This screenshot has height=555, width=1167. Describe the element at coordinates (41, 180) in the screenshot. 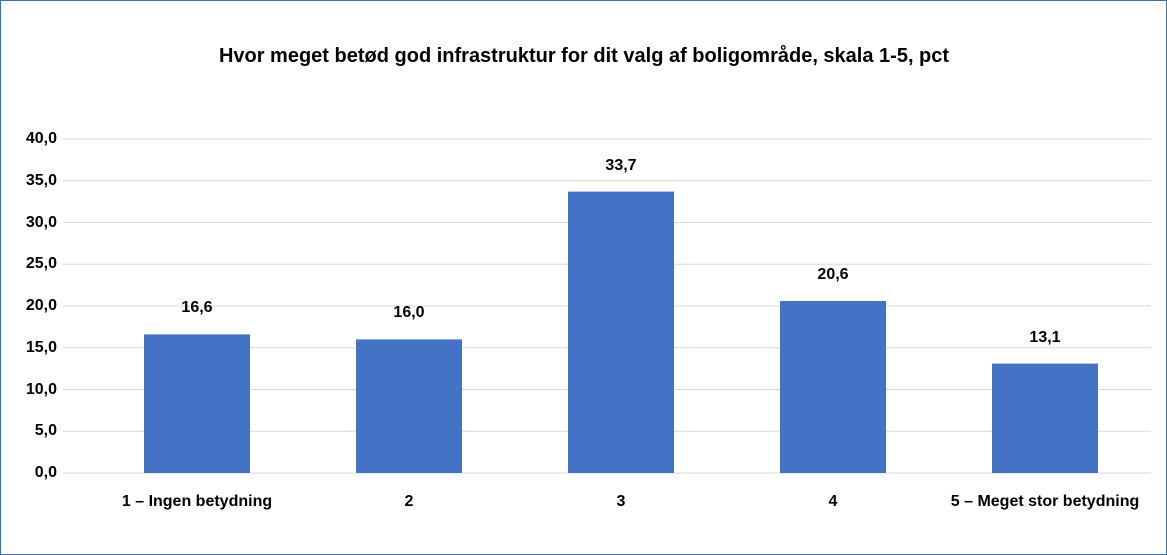

I see `y-tick-label: 35,0` at that location.